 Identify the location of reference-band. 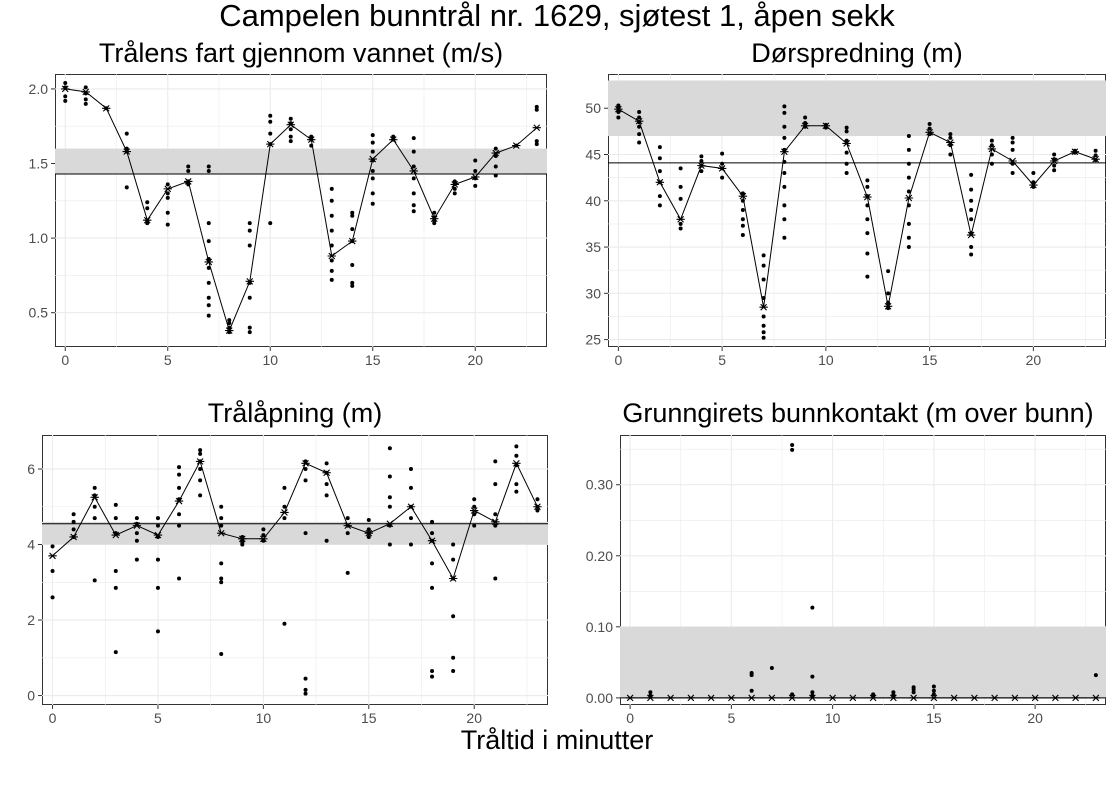
(857, 108).